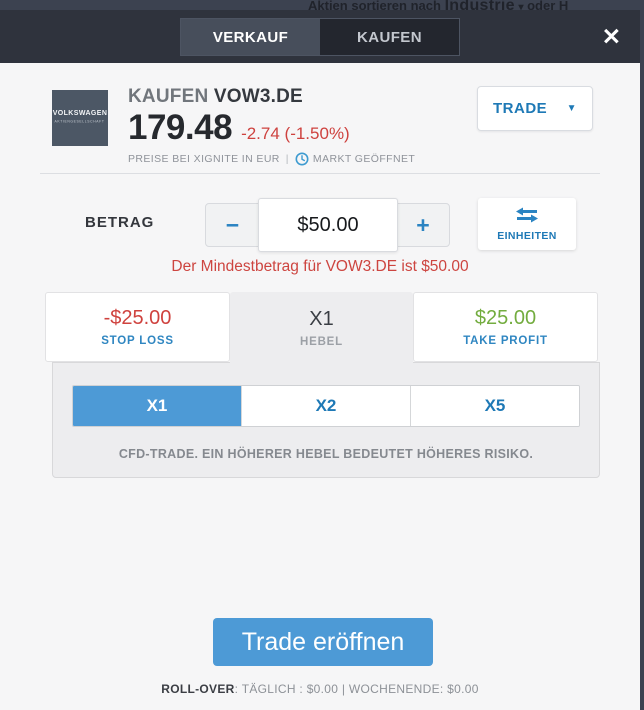  Describe the element at coordinates (505, 318) in the screenshot. I see `take-profit-value: $25.00` at that location.